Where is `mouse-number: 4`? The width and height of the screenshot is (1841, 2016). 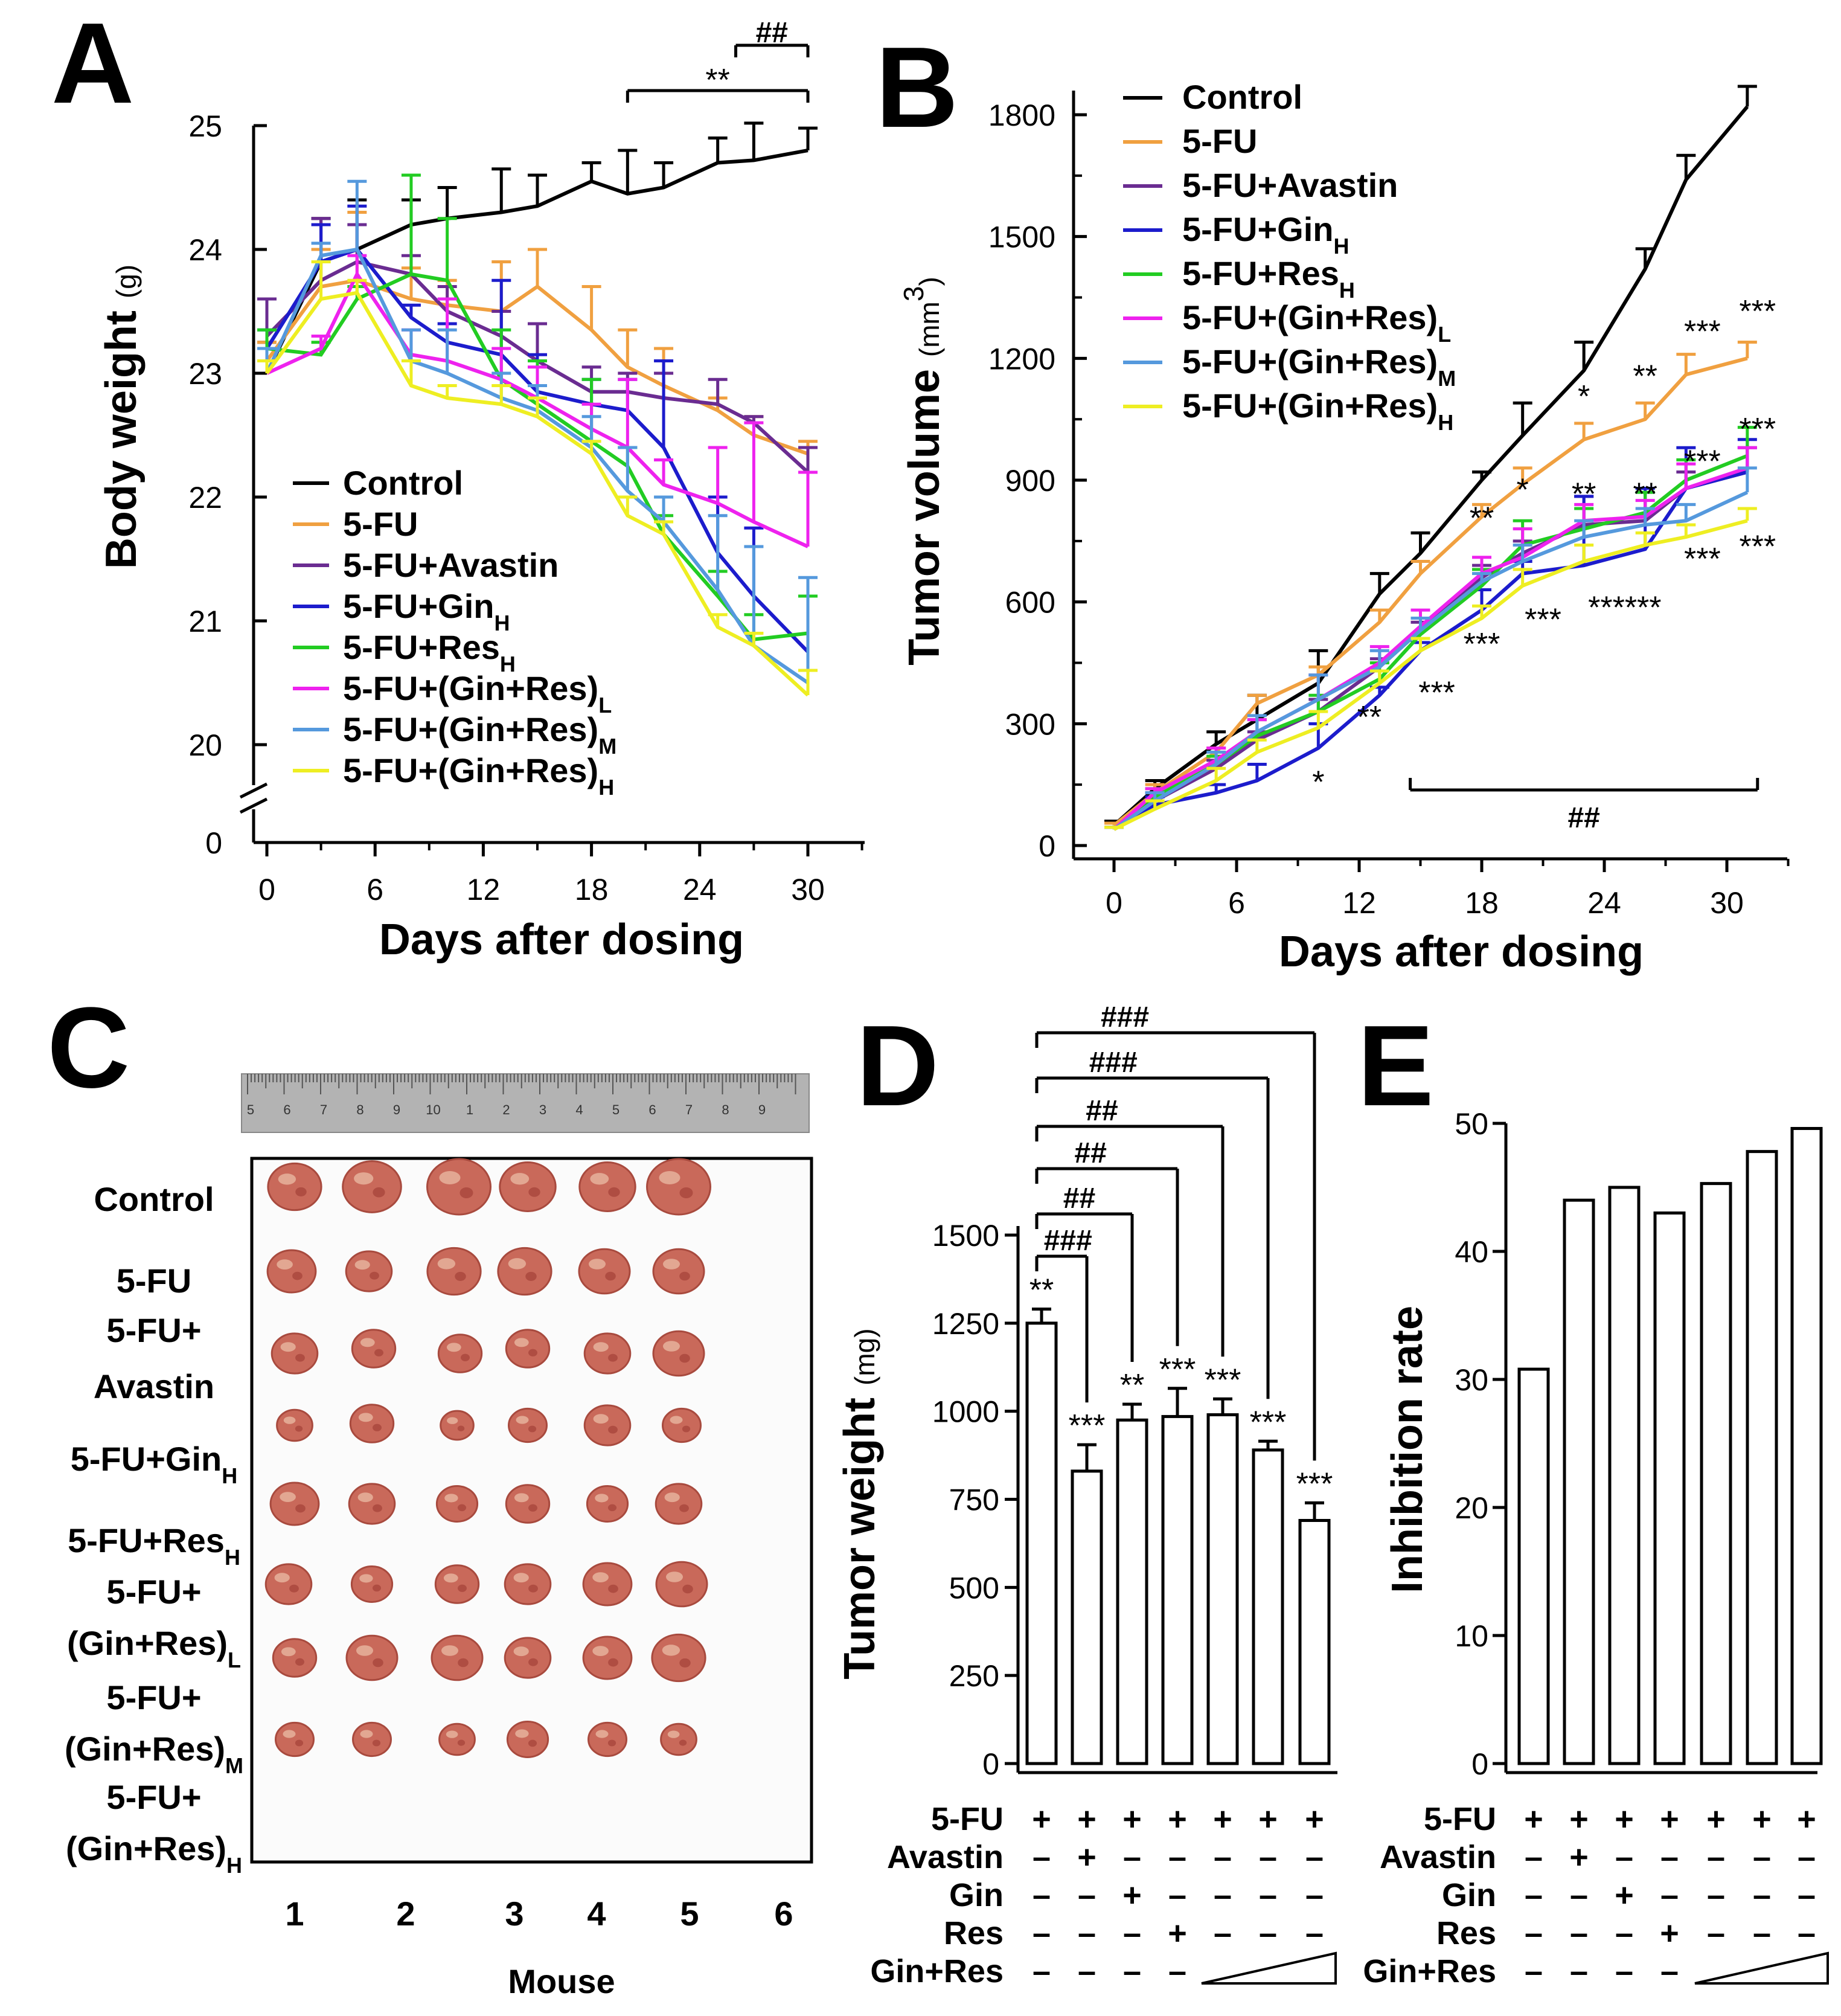
mouse-number: 4 is located at coordinates (596, 1914).